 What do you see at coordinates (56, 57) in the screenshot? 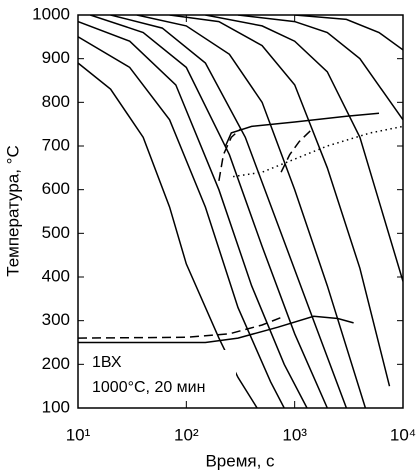
I see `y-tick-label: 900` at bounding box center [56, 57].